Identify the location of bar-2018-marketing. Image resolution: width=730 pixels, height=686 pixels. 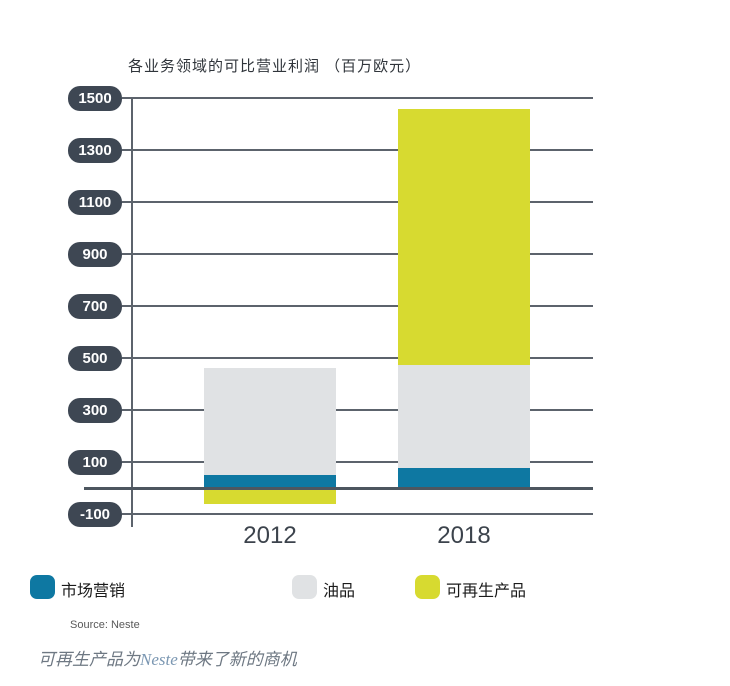
(464, 477).